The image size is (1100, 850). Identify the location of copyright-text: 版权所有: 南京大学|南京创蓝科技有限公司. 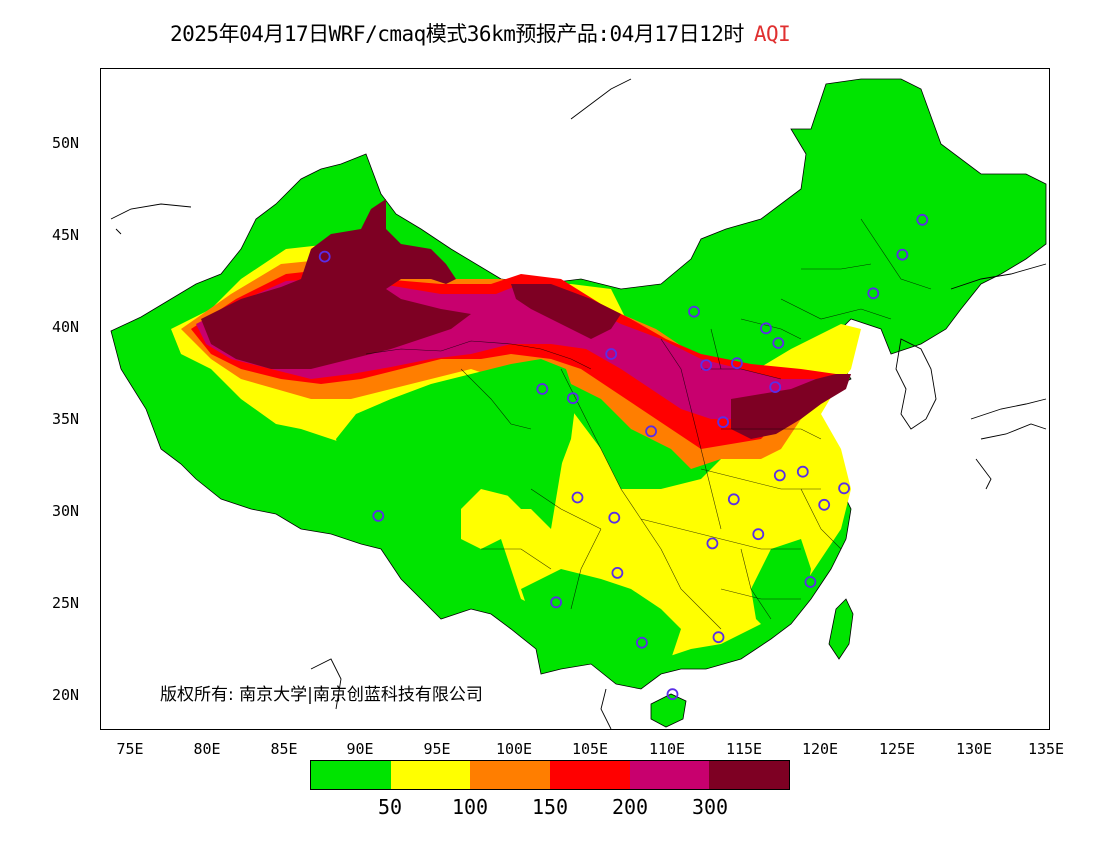
(321, 695).